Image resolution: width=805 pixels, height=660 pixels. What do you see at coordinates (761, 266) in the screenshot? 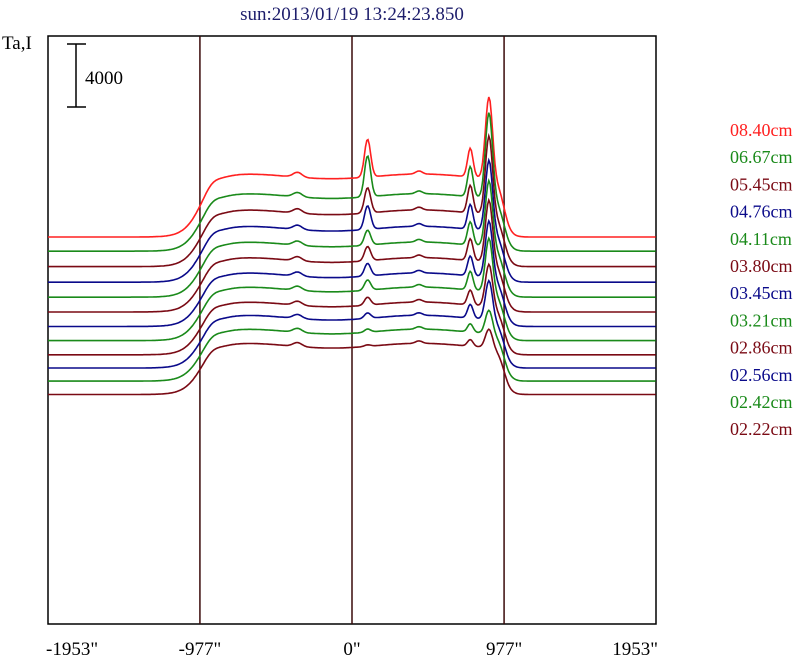
I see `legend-entry: 03.80cm` at bounding box center [761, 266].